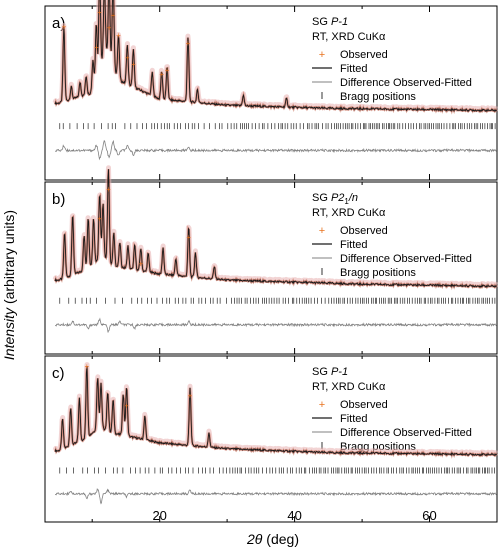 Image resolution: width=503 pixels, height=550 pixels. Describe the element at coordinates (272, 539) in the screenshot. I see `x-axis-label: 2θ (deg)` at that location.